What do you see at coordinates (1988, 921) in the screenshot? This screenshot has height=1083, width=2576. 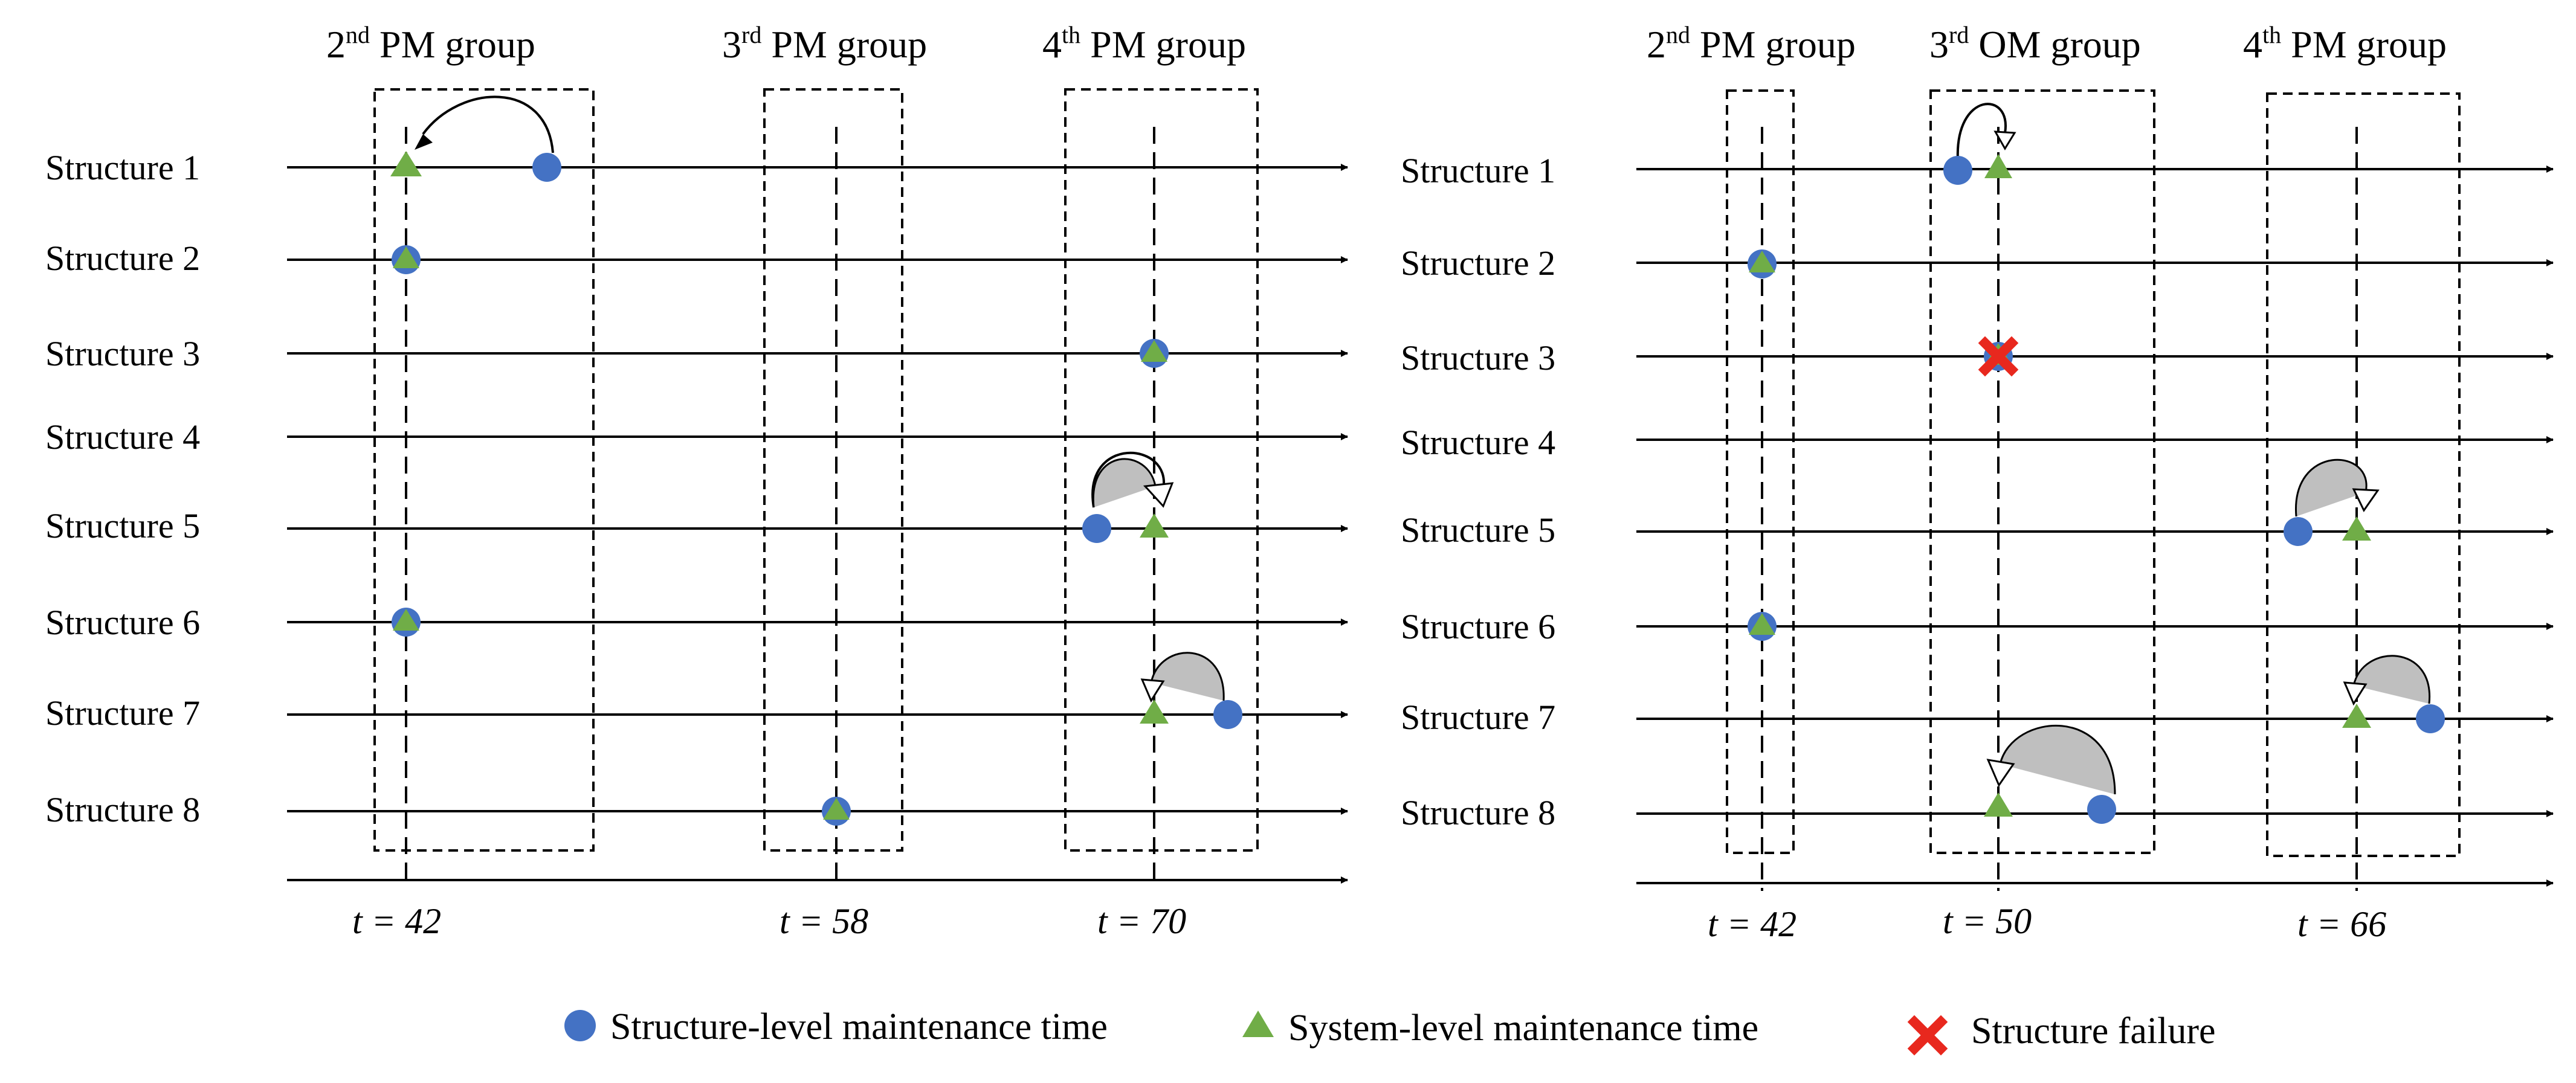 I see `time-label: t = 50` at bounding box center [1988, 921].